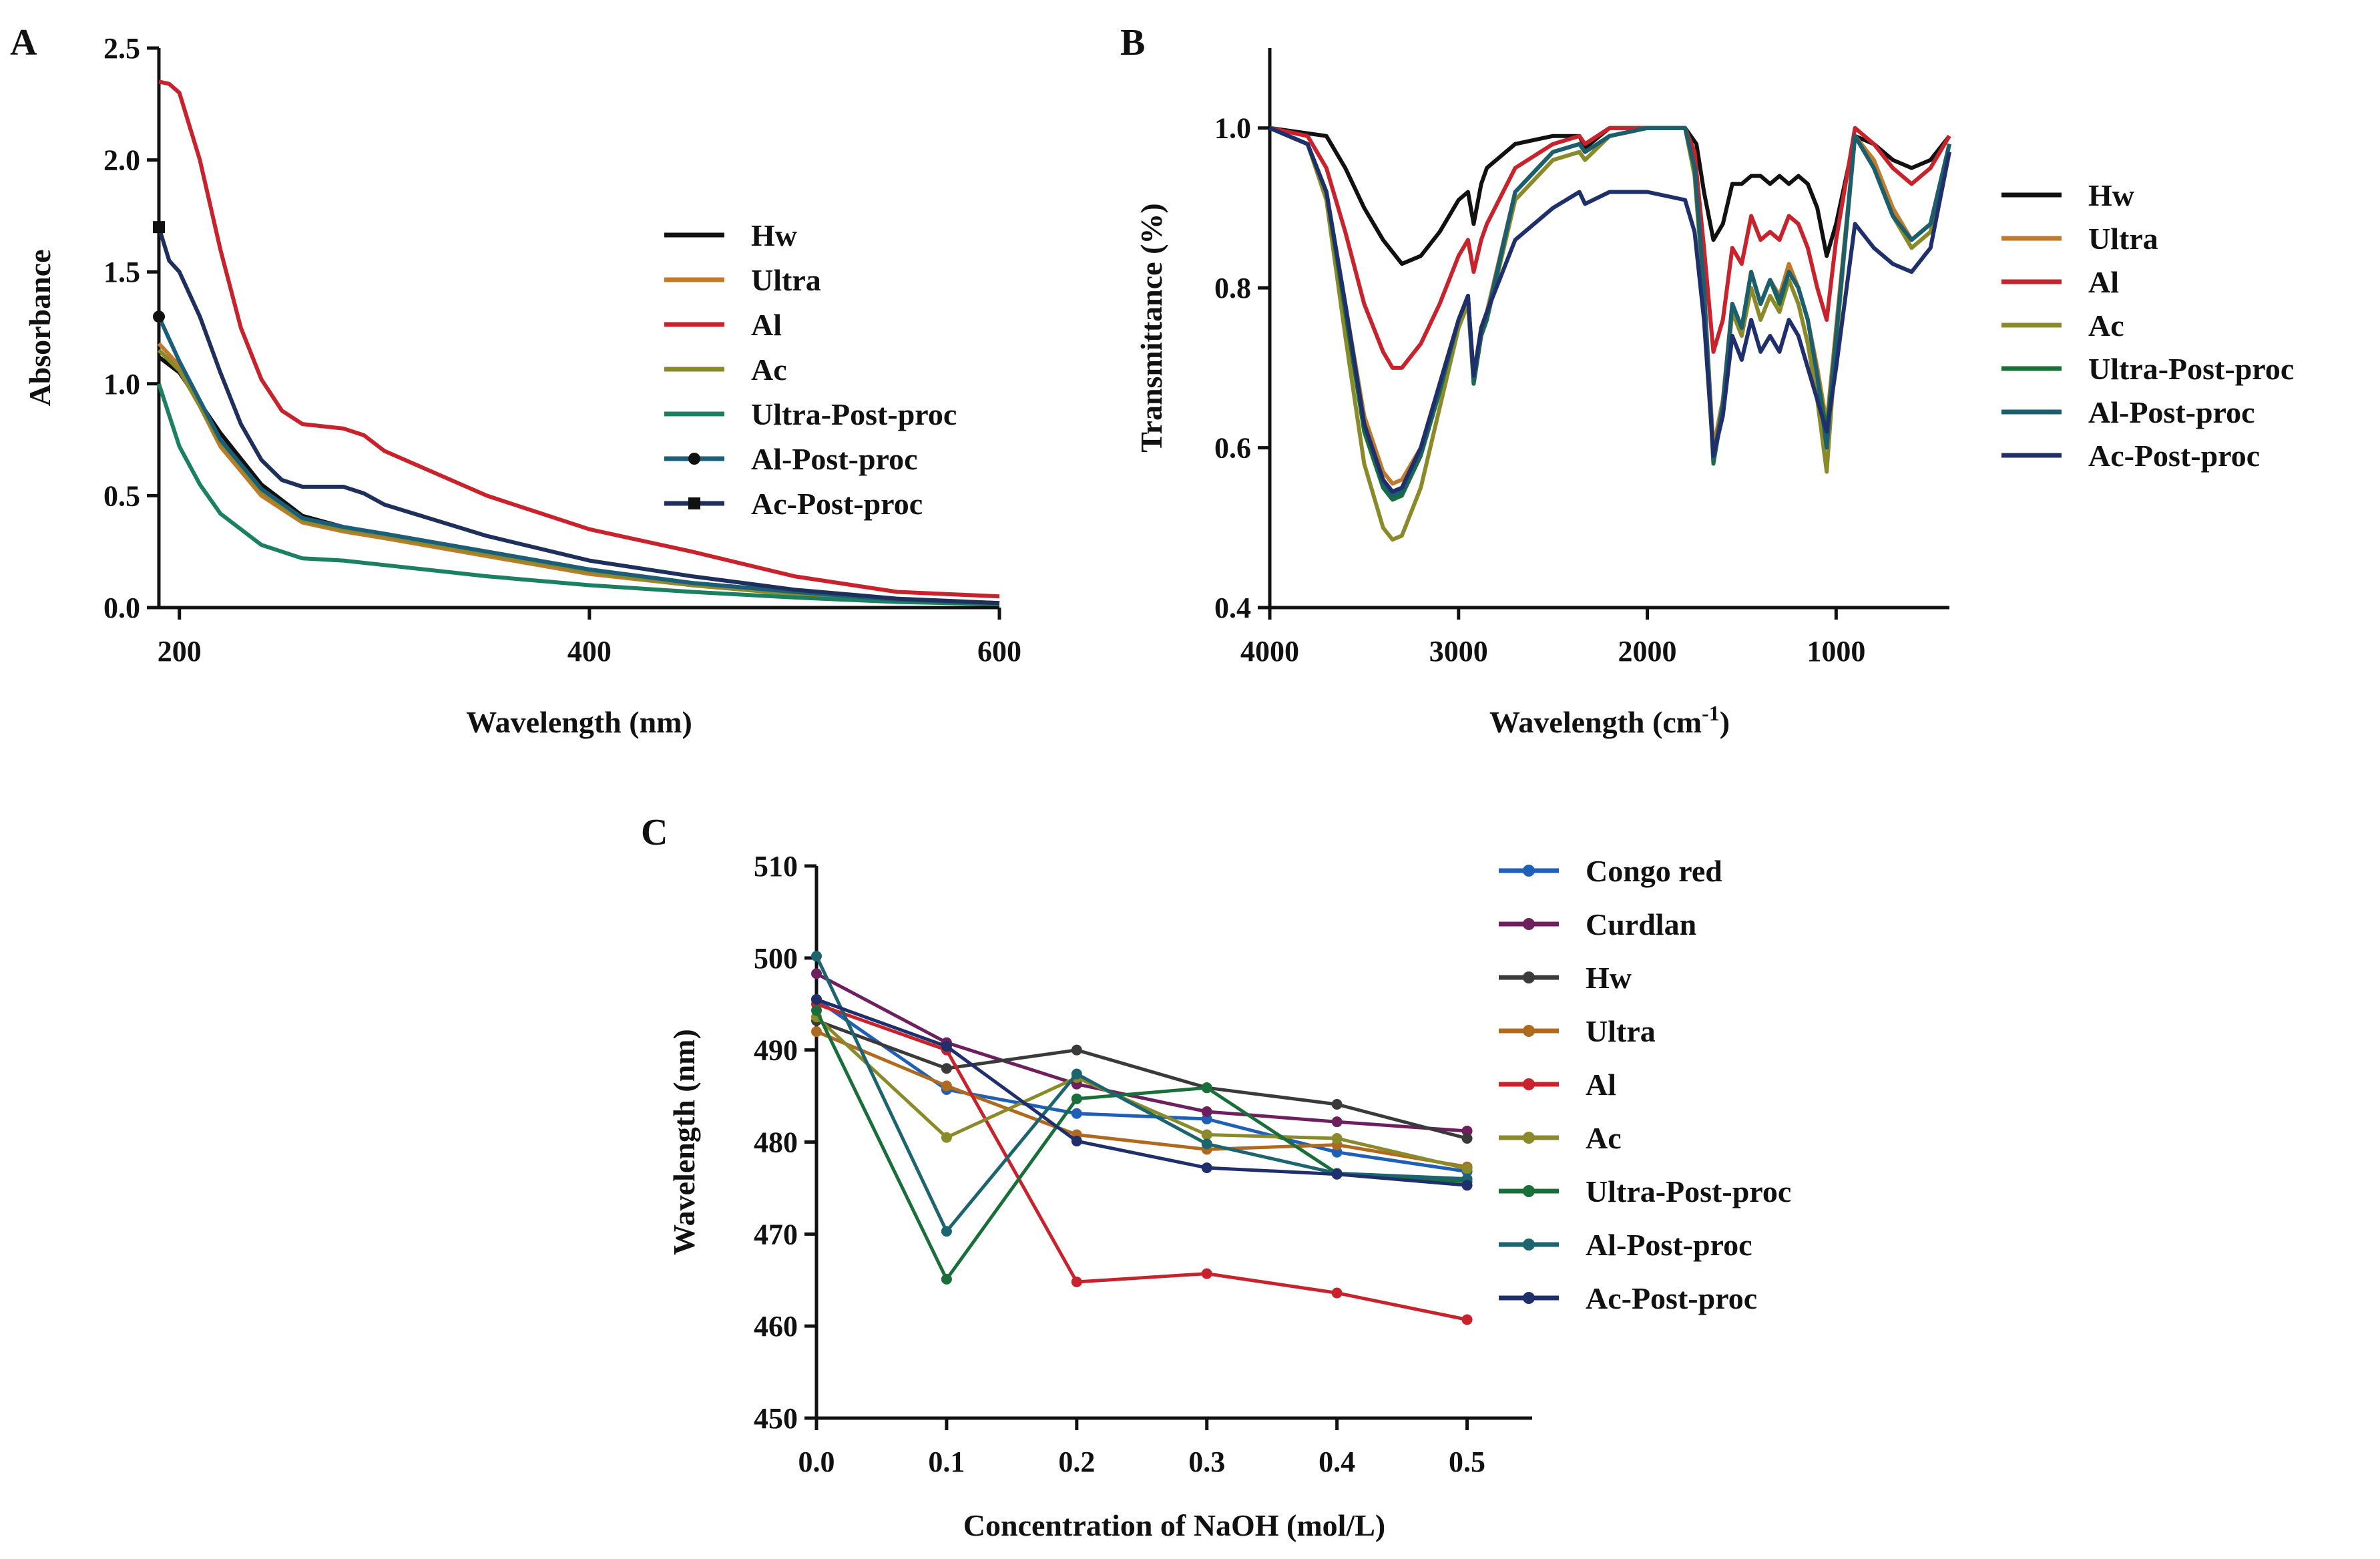 This screenshot has width=2380, height=1559. What do you see at coordinates (1269, 651) in the screenshot?
I see `x-tick-label: 4000` at bounding box center [1269, 651].